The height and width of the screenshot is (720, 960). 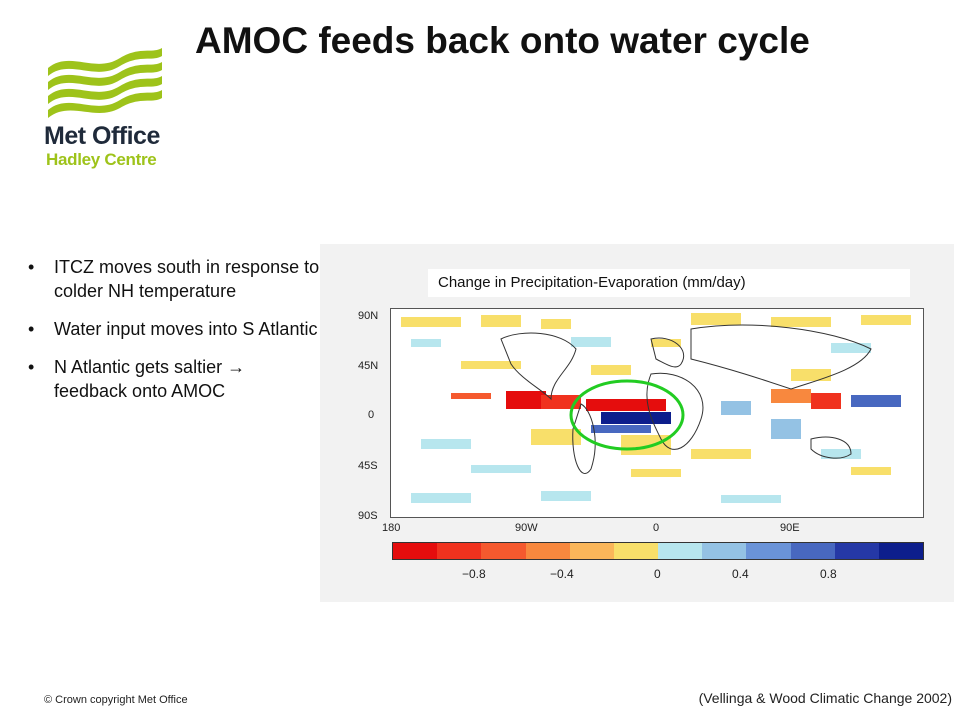 What do you see at coordinates (368, 366) in the screenshot?
I see `lat-label: 45N` at bounding box center [368, 366].